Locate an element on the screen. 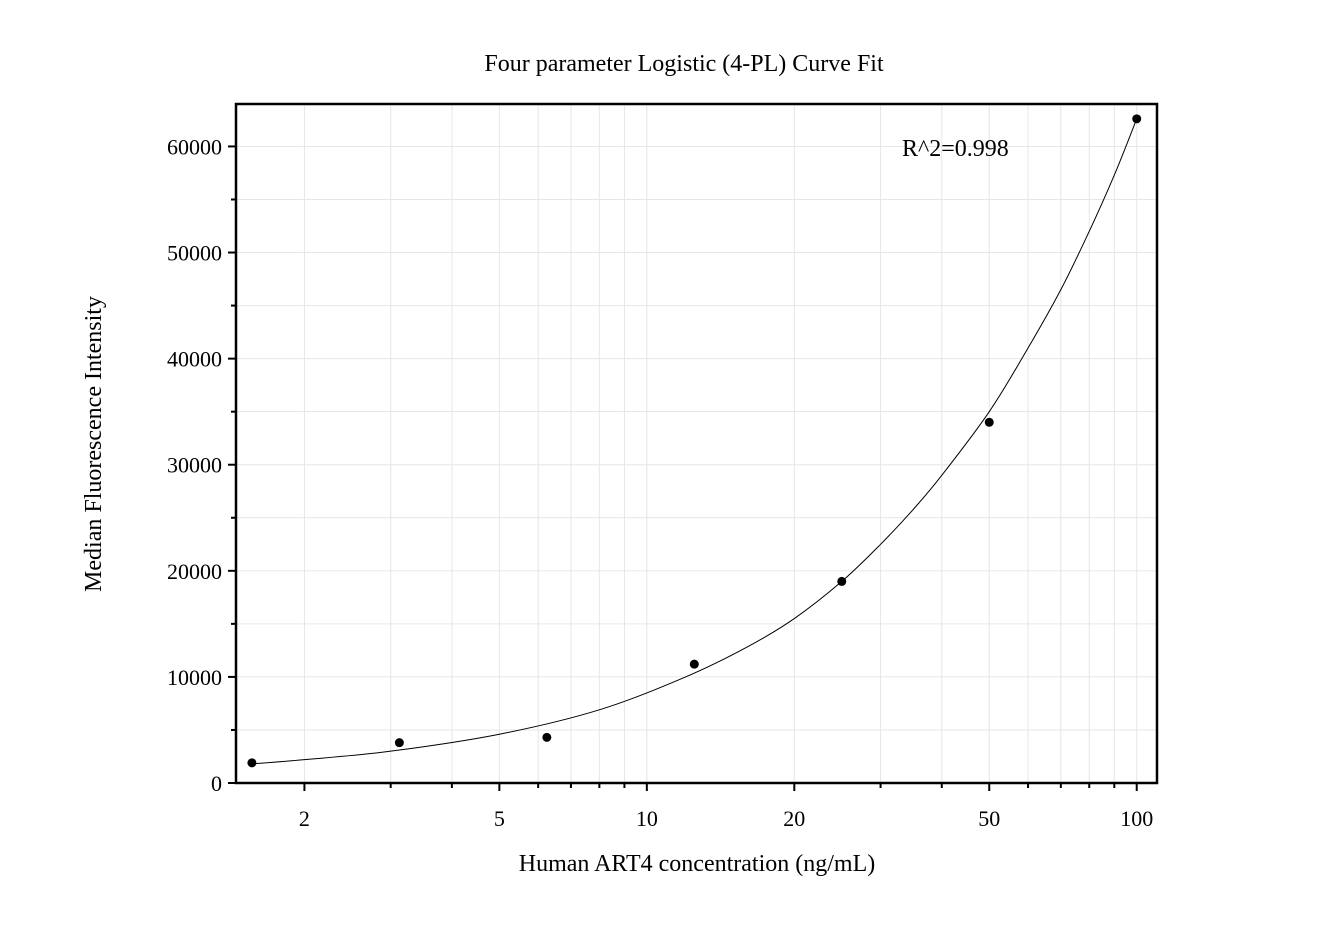  x-tick-label: 5 is located at coordinates (499, 818).